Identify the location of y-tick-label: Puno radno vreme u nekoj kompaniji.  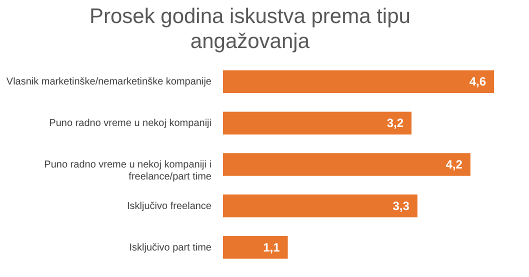
(130, 124).